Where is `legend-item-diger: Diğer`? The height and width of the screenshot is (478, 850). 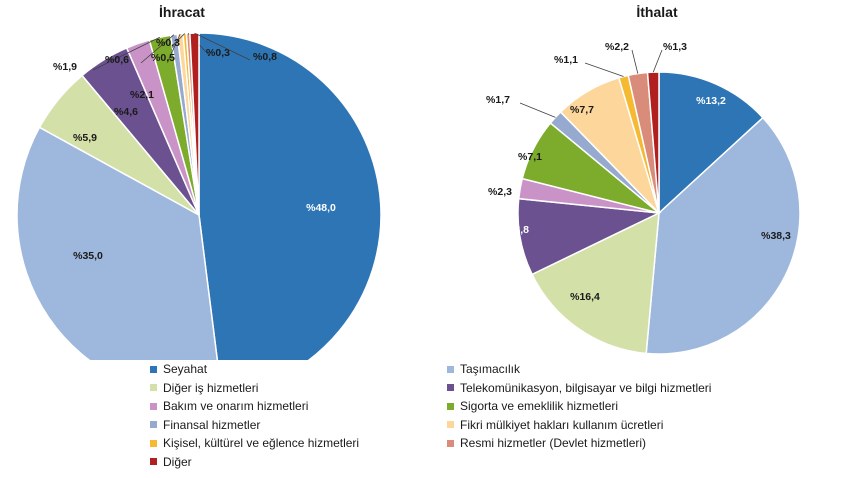 legend-item-diger: Diğer is located at coordinates (298, 462).